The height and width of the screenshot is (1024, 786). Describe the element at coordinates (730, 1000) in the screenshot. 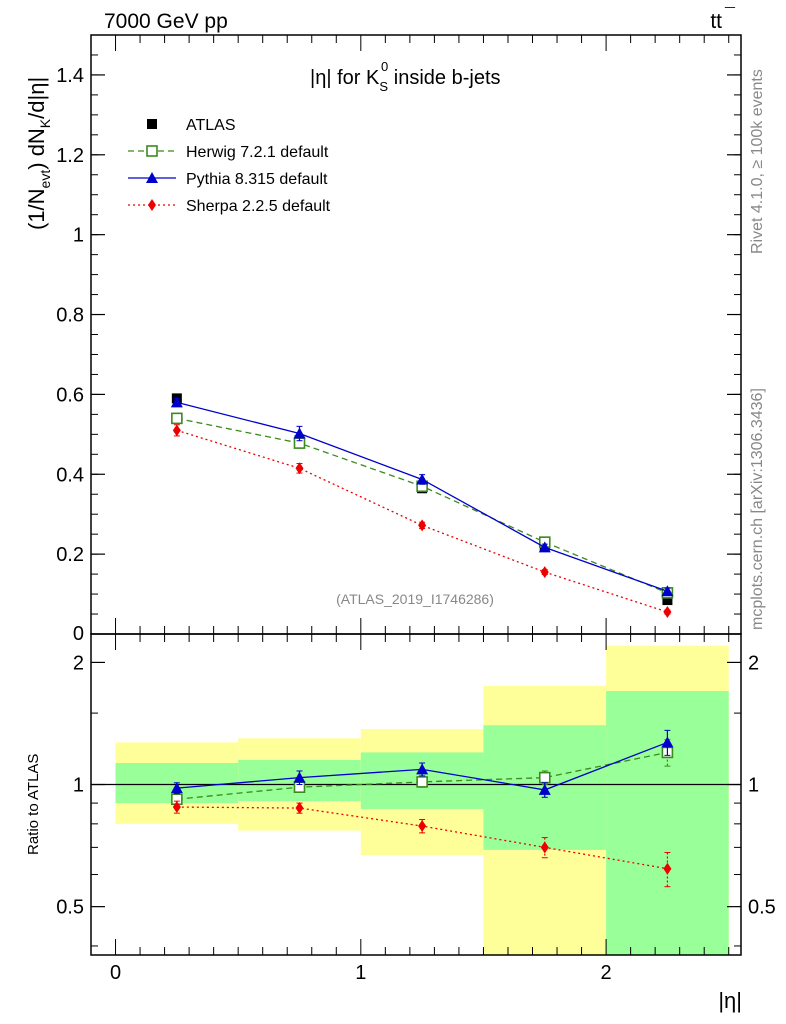

I see `x-axis-label: |η|` at that location.